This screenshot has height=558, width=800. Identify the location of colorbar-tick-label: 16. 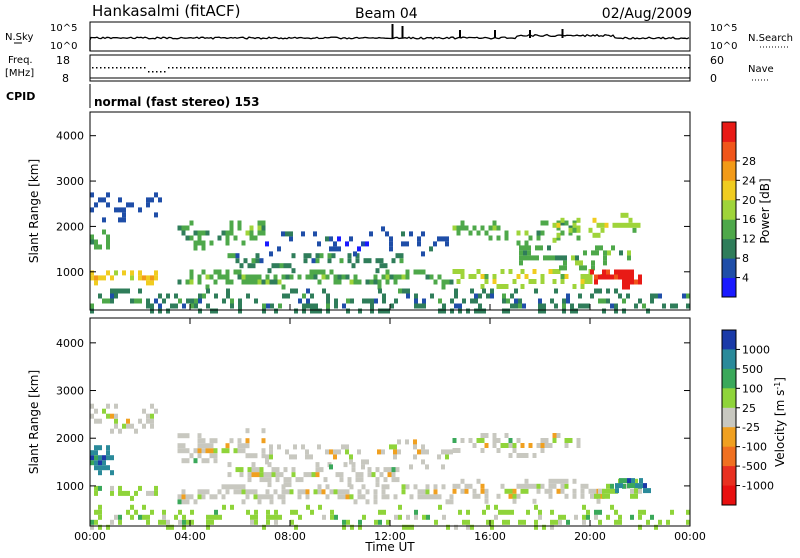
(749, 219).